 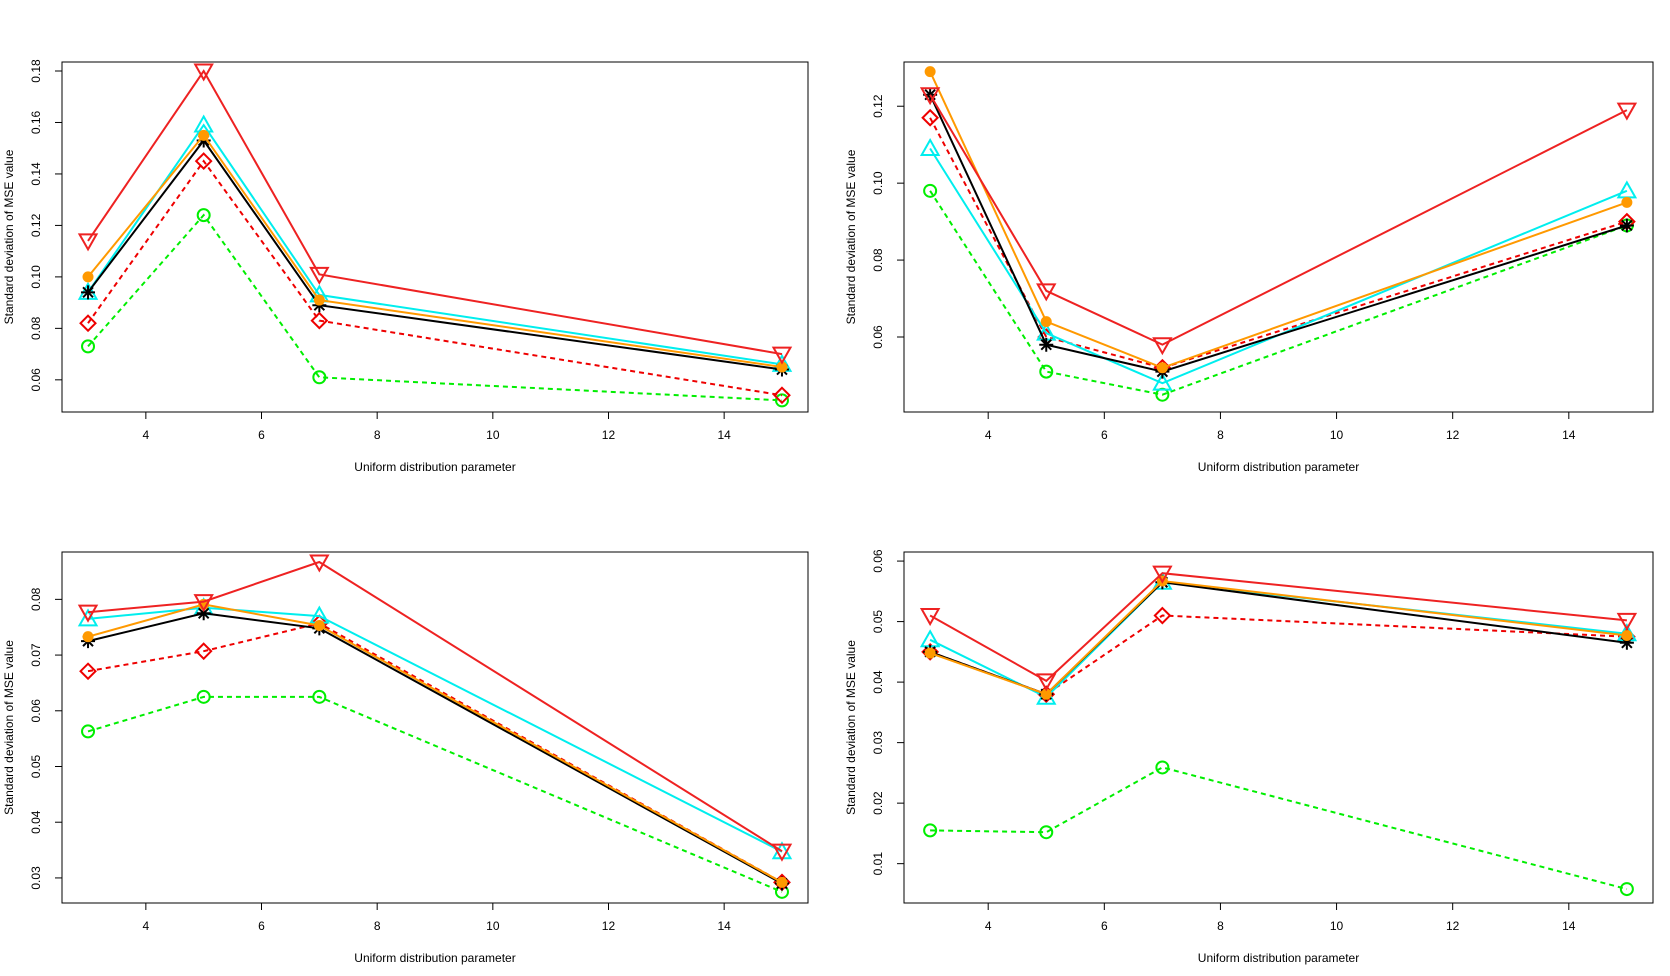 I want to click on series-black-asterisk, so click(x=435, y=748).